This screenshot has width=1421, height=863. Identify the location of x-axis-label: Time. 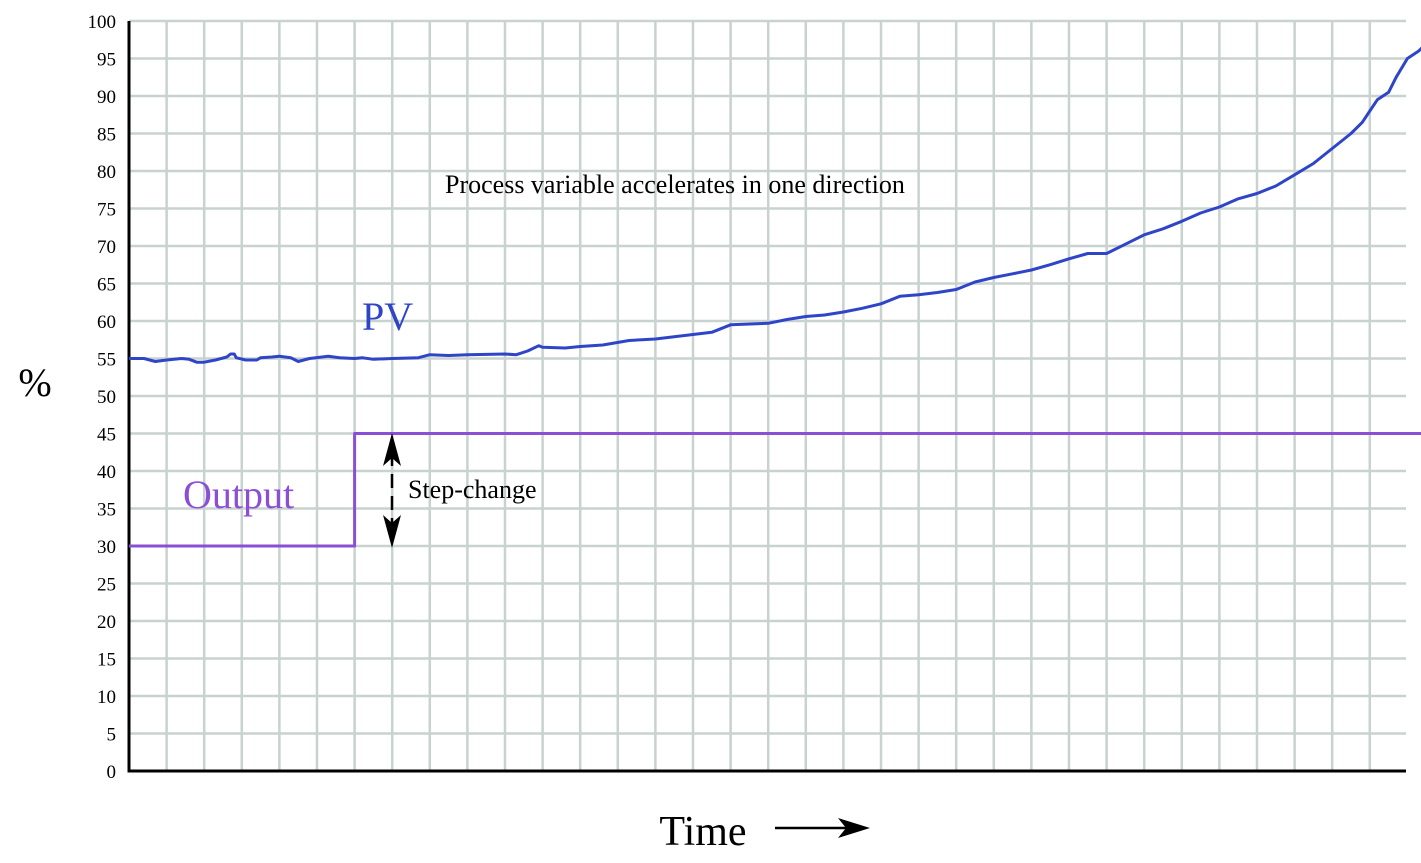
(702, 832).